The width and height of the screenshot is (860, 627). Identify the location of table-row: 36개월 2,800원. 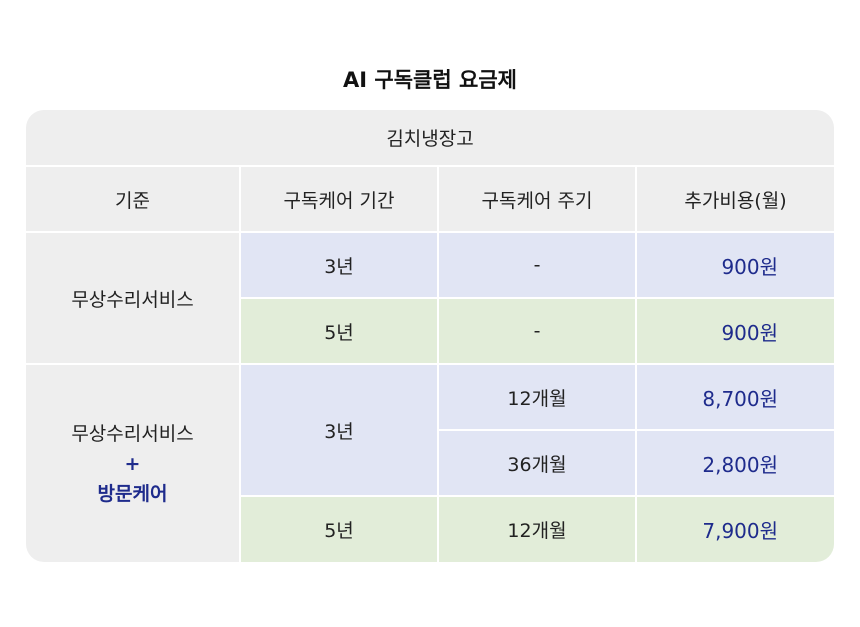
(430, 463).